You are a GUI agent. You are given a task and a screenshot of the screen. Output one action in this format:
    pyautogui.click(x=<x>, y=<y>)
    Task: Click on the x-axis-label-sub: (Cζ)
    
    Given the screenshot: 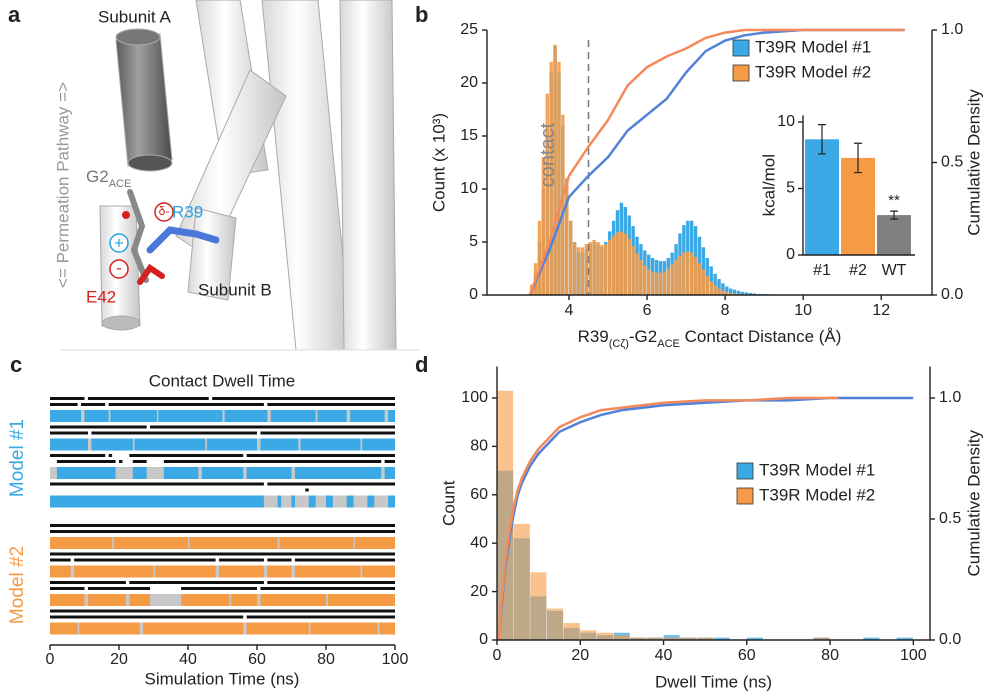 What is the action you would take?
    pyautogui.click(x=619, y=344)
    